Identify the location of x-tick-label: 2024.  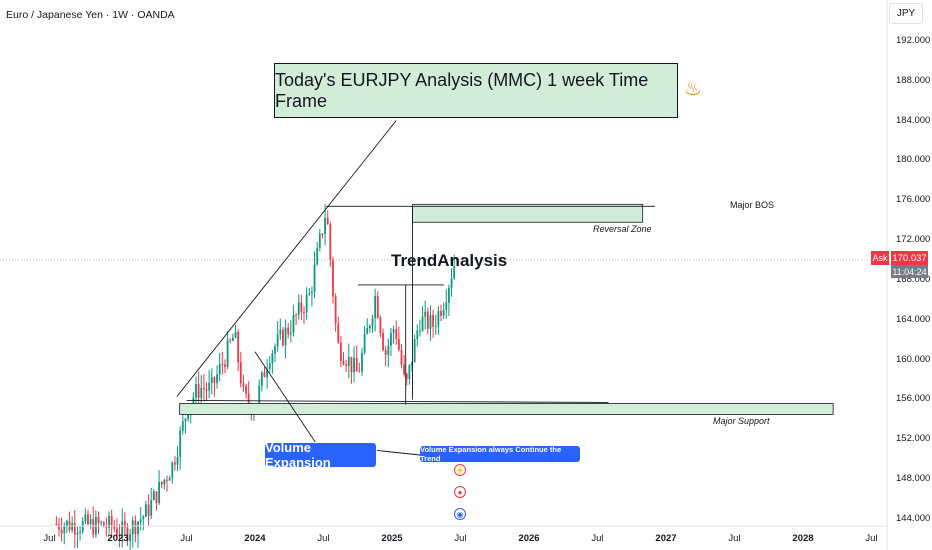
(255, 538).